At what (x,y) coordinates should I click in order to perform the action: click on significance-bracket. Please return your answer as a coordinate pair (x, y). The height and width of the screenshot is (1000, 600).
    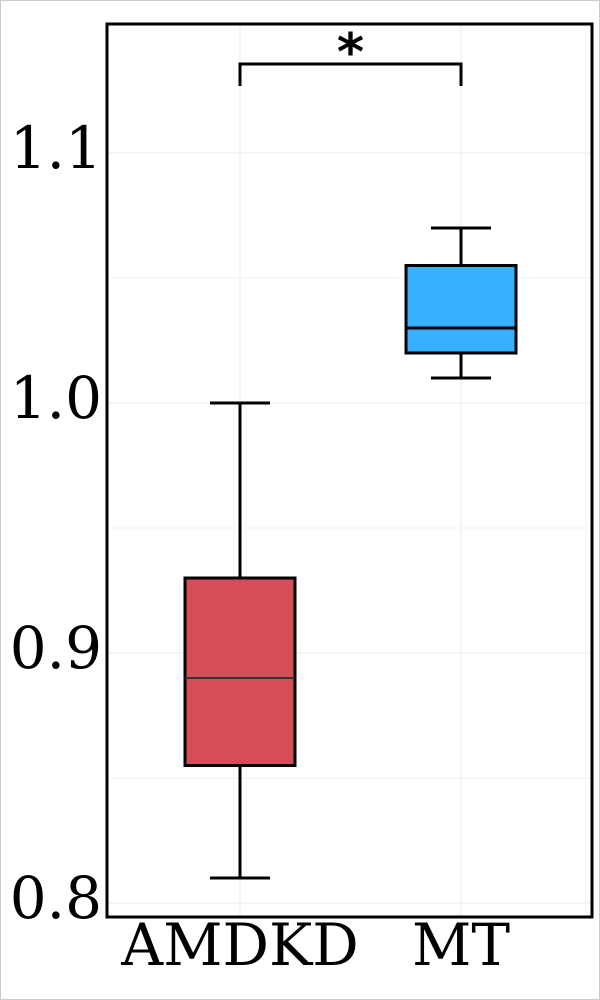
    Looking at the image, I should click on (350, 74).